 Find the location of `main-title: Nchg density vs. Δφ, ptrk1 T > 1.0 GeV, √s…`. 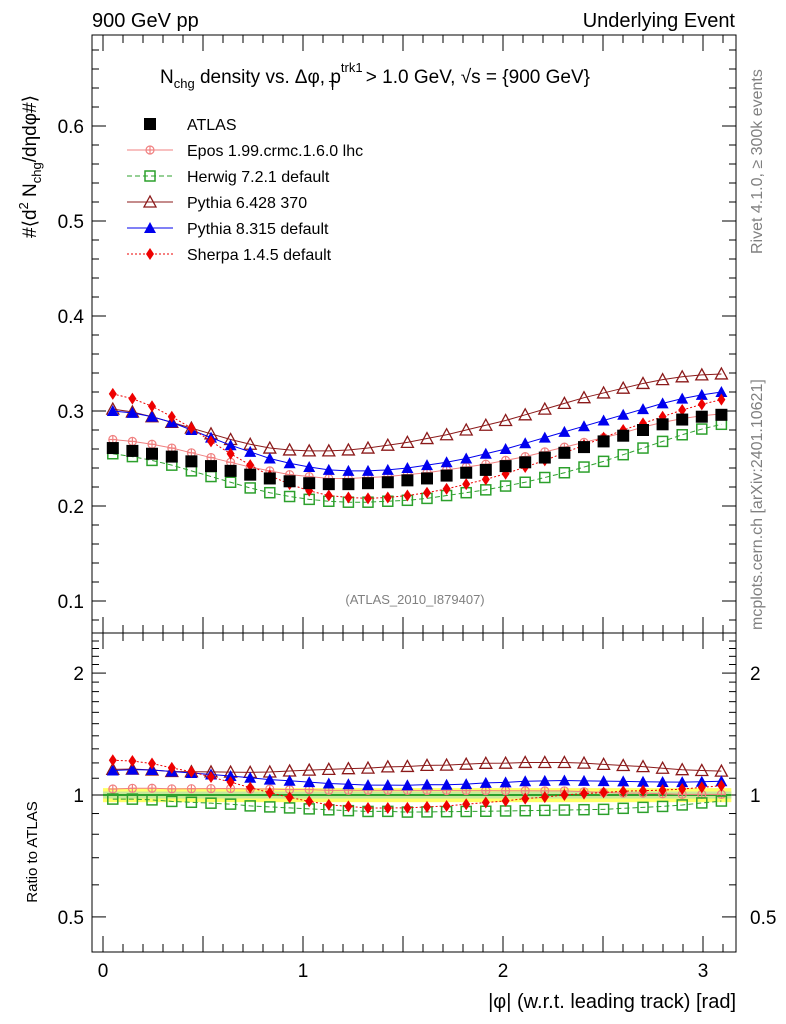

main-title: Nchg density vs. Δφ, ptrk1 T > 1.0 GeV, √s… is located at coordinates (375, 76).